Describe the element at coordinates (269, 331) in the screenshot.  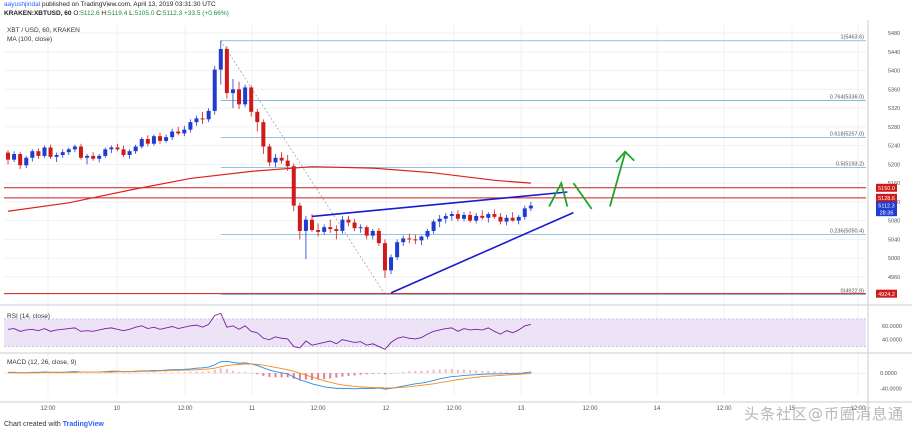
I see `rsi-line` at that location.